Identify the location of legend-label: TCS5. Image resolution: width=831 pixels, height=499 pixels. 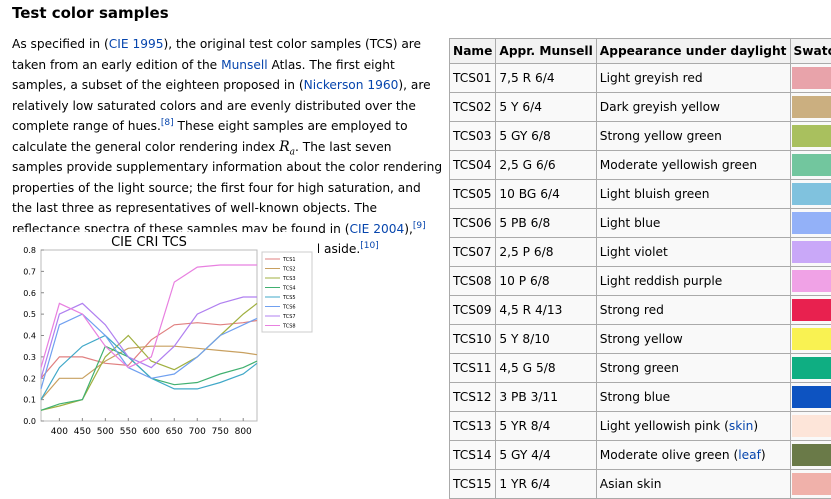
(289, 298).